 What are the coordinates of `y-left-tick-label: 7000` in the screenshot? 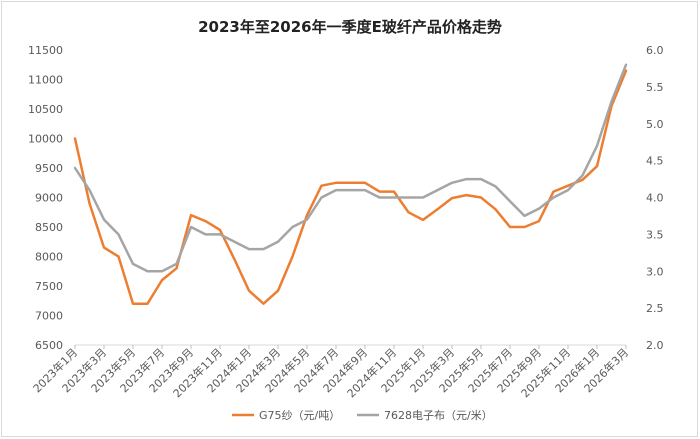 It's located at (49, 316).